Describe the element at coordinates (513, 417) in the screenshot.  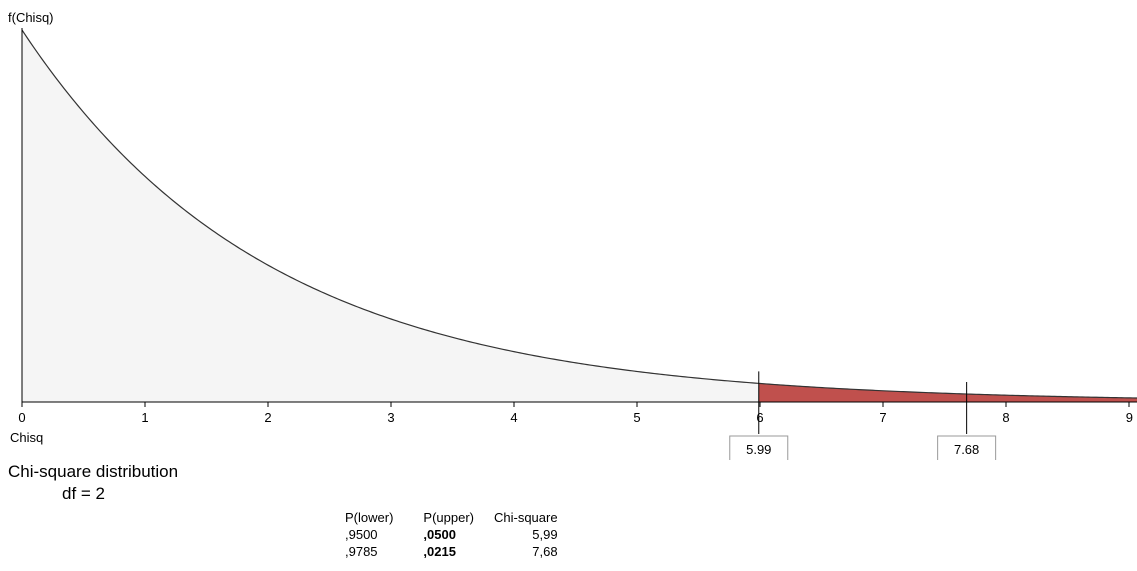
I see `x-tick-label: 4` at that location.